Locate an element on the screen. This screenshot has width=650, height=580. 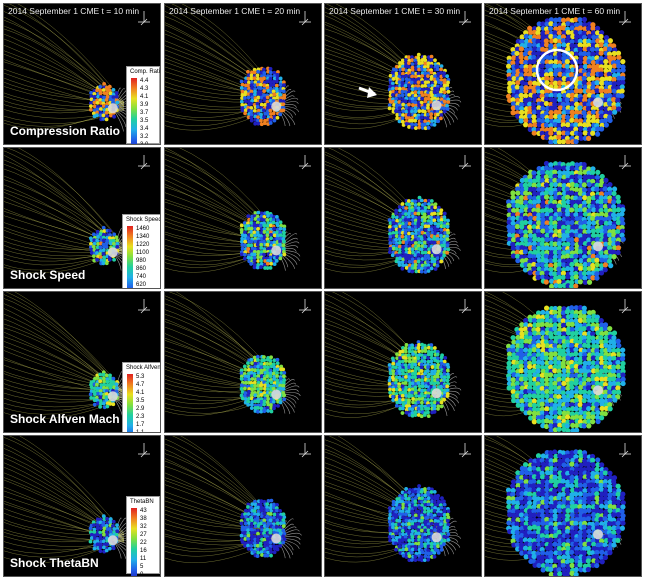
panel-r3-c3 is located at coordinates (403, 362).